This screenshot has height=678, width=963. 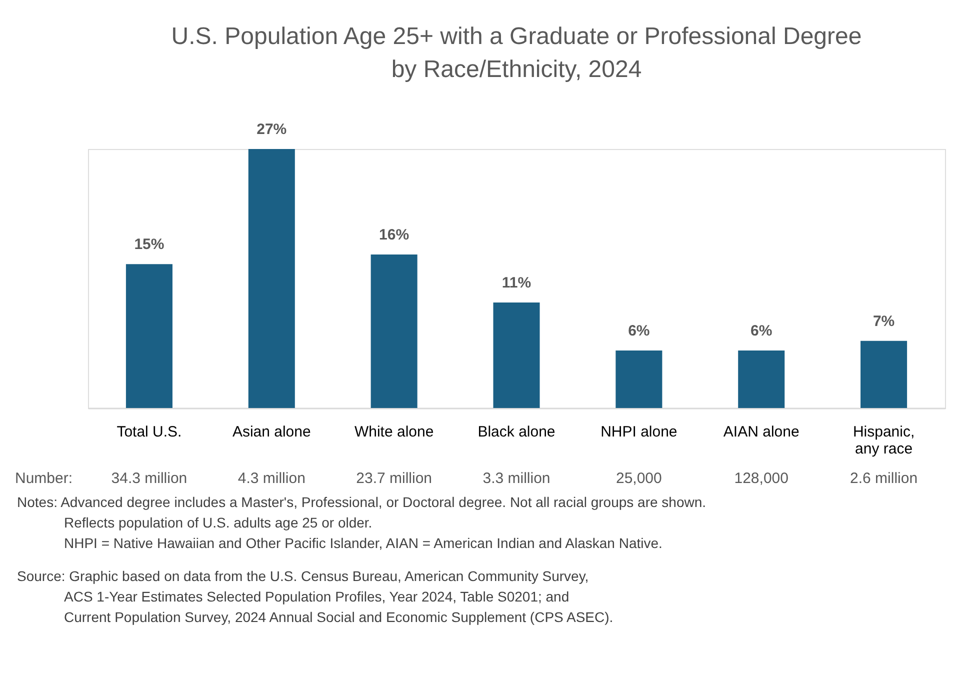 I want to click on x-tick-label: Black alone, so click(x=517, y=432).